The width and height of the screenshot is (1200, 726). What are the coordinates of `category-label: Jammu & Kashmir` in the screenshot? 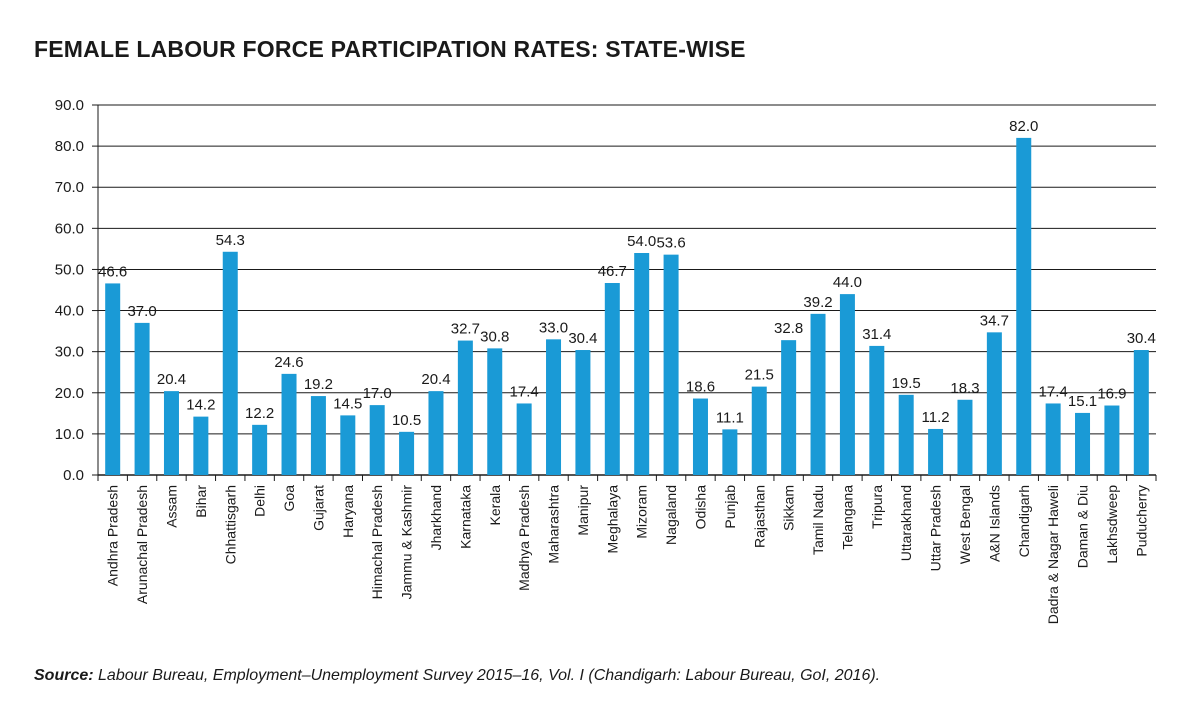 It's located at (407, 542).